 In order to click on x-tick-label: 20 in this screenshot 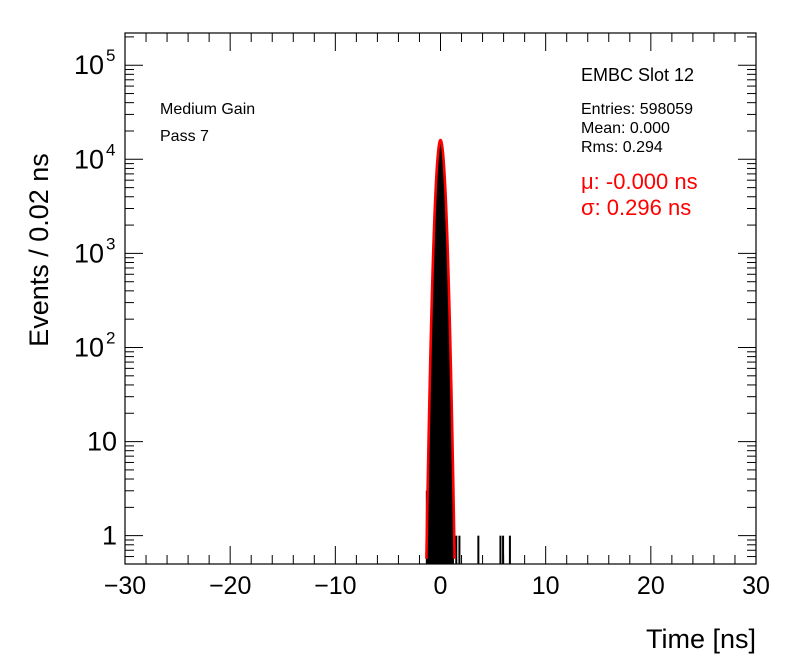, I will do `click(651, 586)`.